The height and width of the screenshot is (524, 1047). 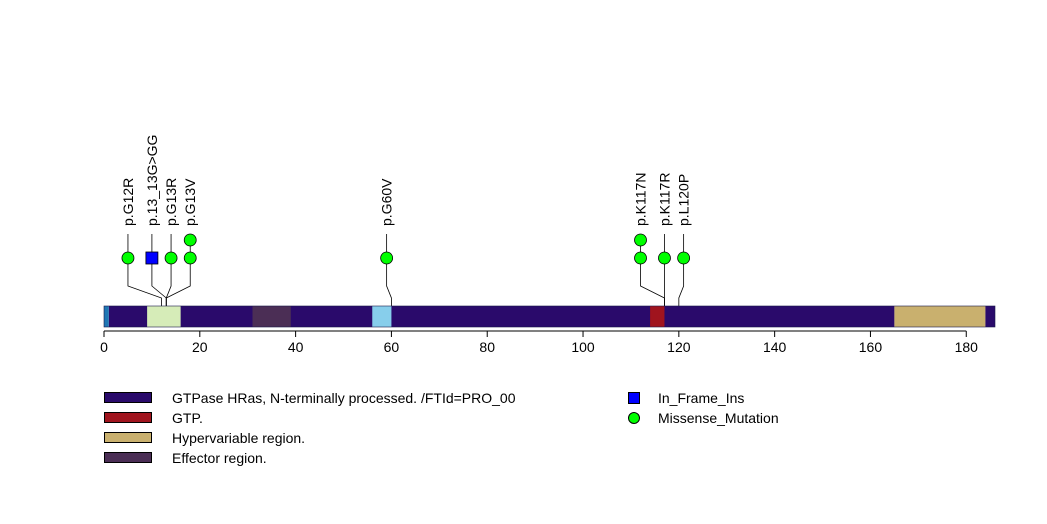 I want to click on mutation-label-4: p.G60V, so click(x=387, y=202).